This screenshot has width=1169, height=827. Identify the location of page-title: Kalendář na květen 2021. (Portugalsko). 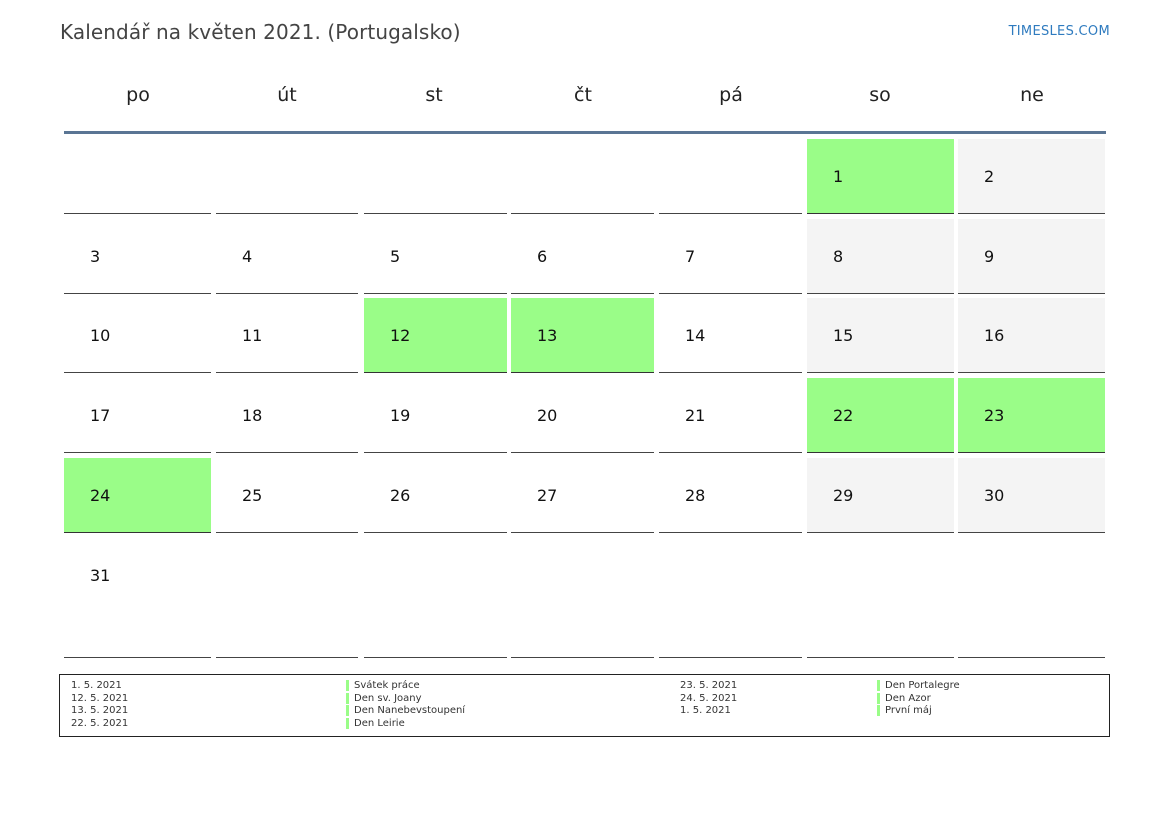
(260, 32).